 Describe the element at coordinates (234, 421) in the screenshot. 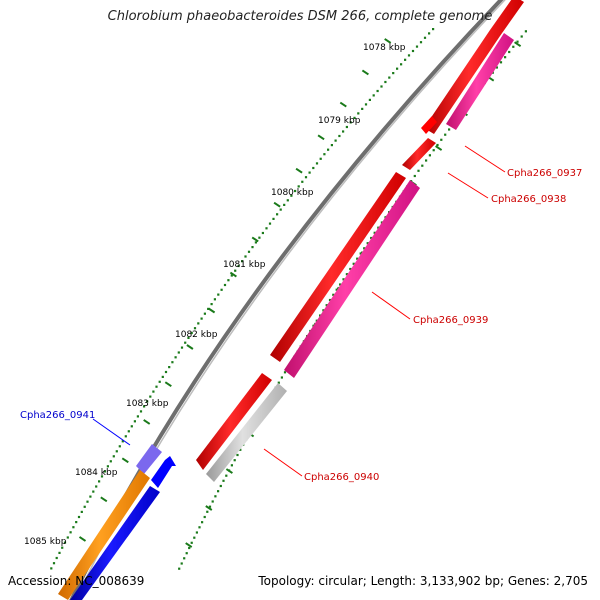

I see `gene-cpha266-0940-red` at that location.